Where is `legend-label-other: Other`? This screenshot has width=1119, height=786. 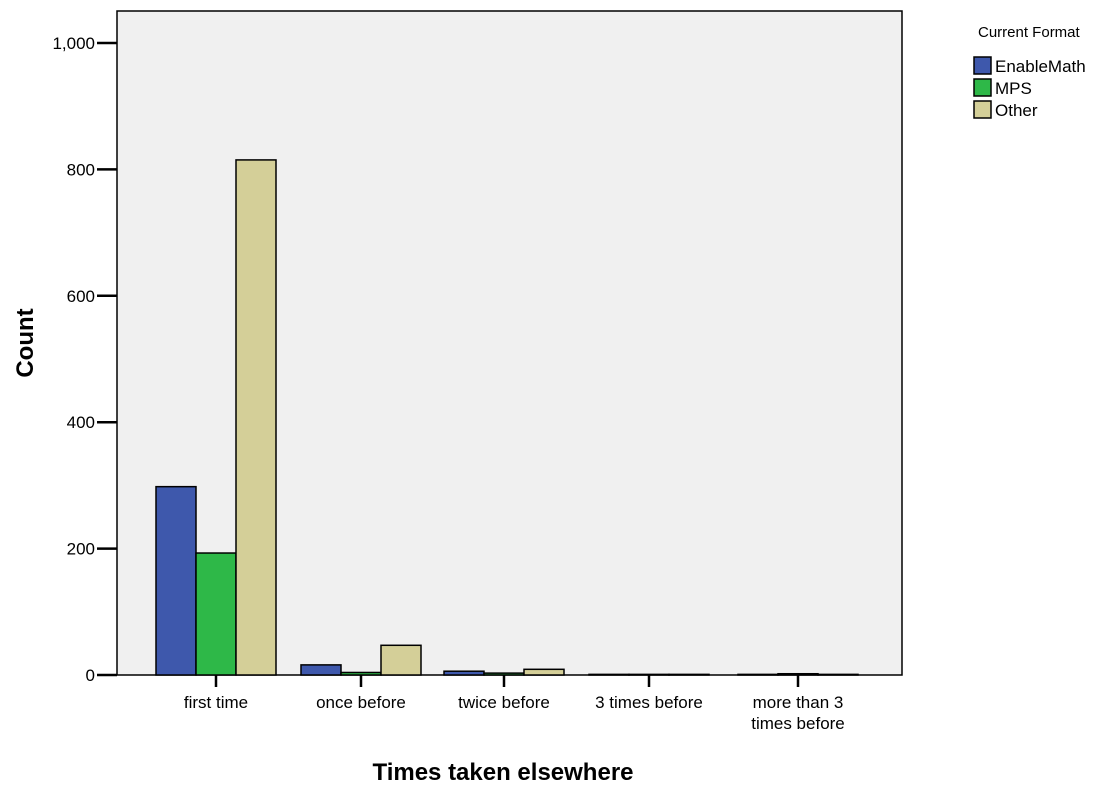
legend-label-other: Other is located at coordinates (1016, 110).